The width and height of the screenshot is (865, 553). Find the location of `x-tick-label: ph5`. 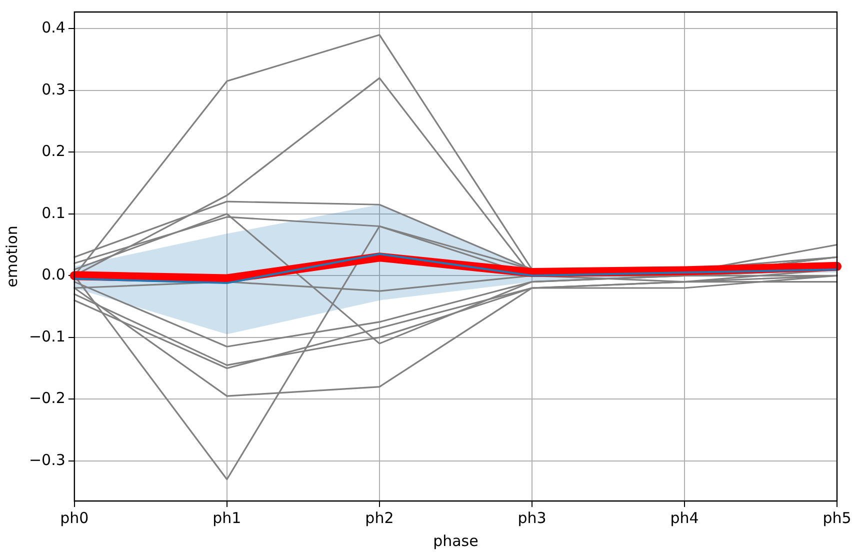

x-tick-label: ph5 is located at coordinates (837, 517).